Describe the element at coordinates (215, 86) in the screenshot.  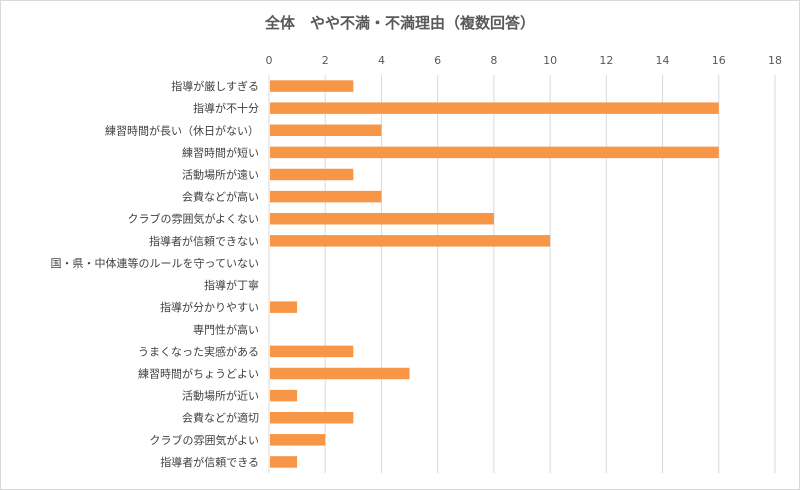
I see `category-label: 指導が厳しすぎる` at that location.